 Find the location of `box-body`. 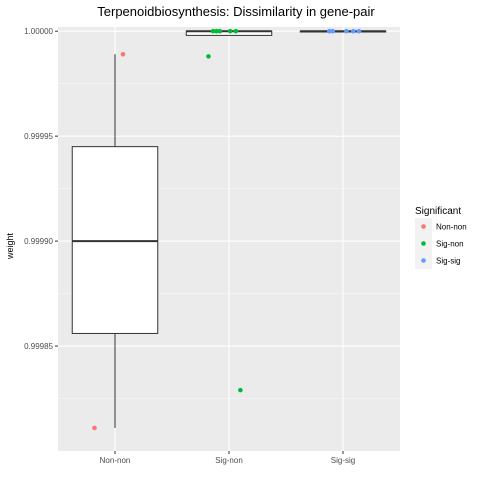

box-body is located at coordinates (115, 240).